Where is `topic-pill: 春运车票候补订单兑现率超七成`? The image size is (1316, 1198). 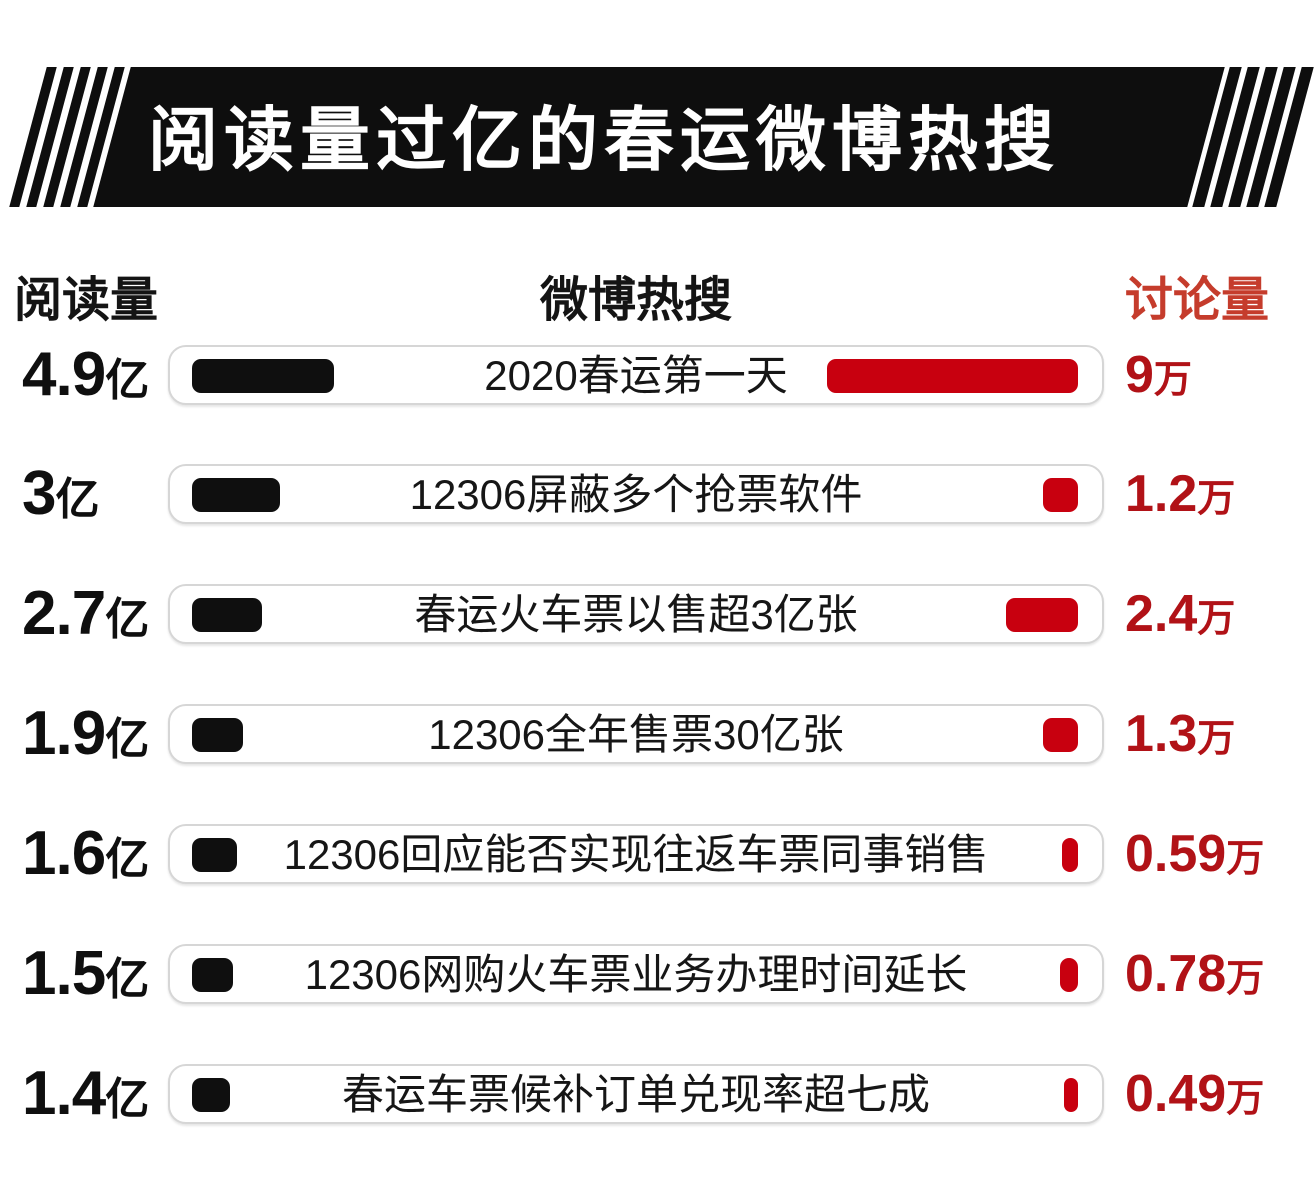
topic-pill: 春运车票候补订单兑现率超七成 is located at coordinates (636, 1094).